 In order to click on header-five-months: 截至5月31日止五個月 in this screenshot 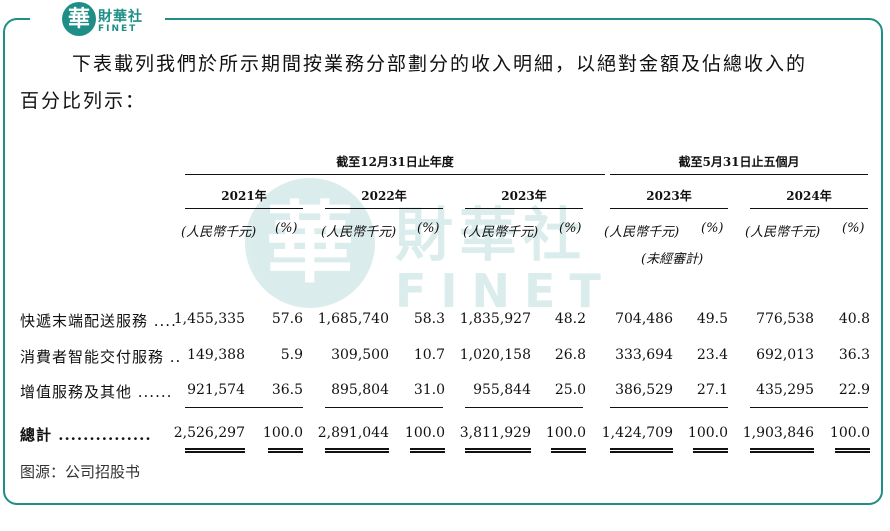, I will do `click(739, 162)`.